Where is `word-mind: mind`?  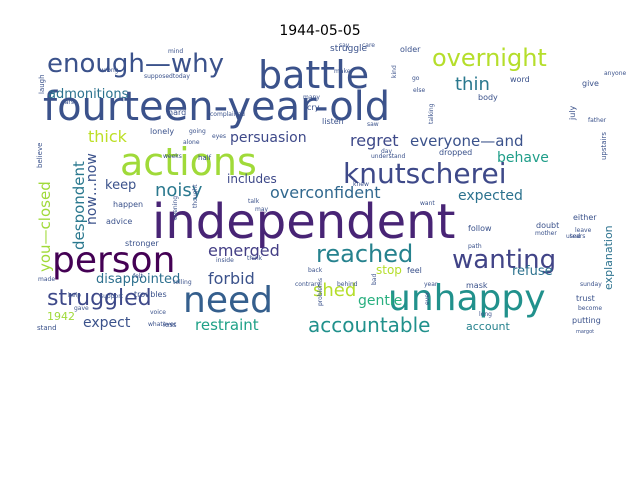 word-mind: mind is located at coordinates (175, 51).